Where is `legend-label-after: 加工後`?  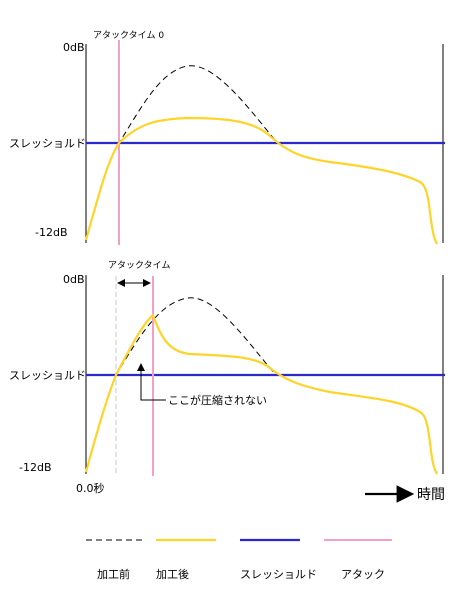 legend-label-after: 加工後 is located at coordinates (172, 574).